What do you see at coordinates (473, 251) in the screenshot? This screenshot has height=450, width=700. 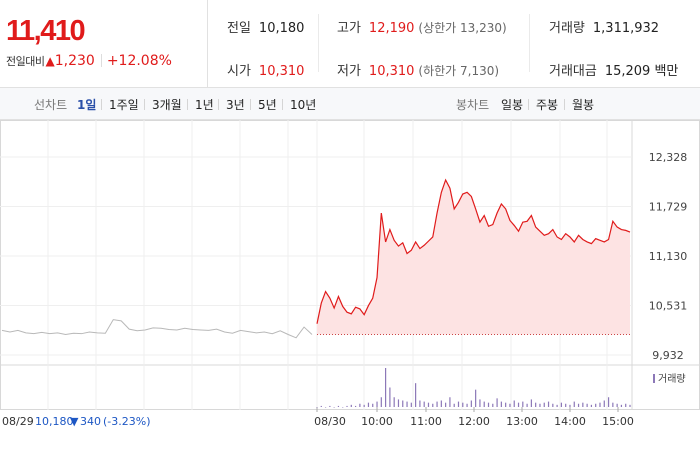 I see `today-series-line` at bounding box center [473, 251].